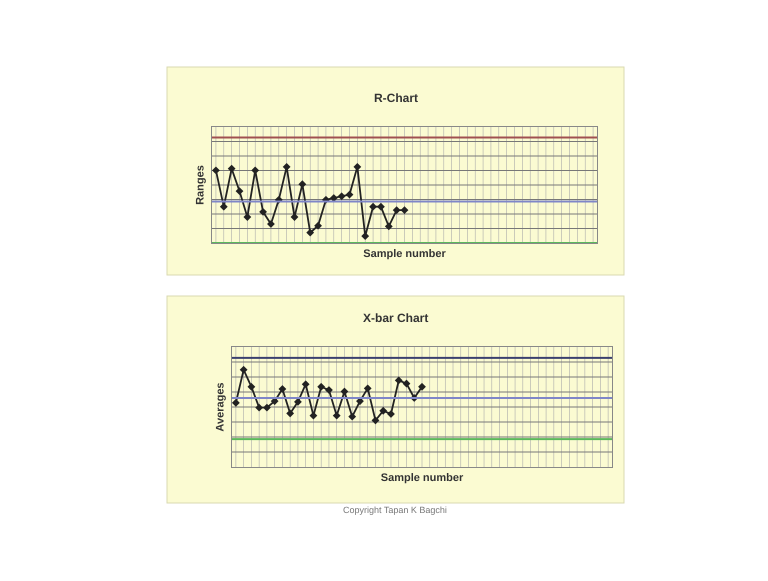  Describe the element at coordinates (395, 318) in the screenshot. I see `chart-title: X-bar Chart` at that location.